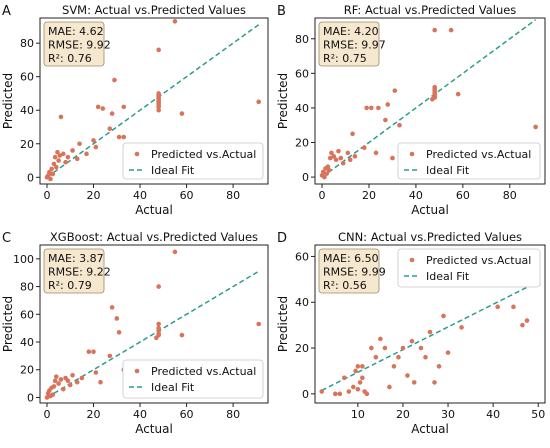 The width and height of the screenshot is (550, 448). I want to click on y-axis-label: Predicted, so click(8, 324).